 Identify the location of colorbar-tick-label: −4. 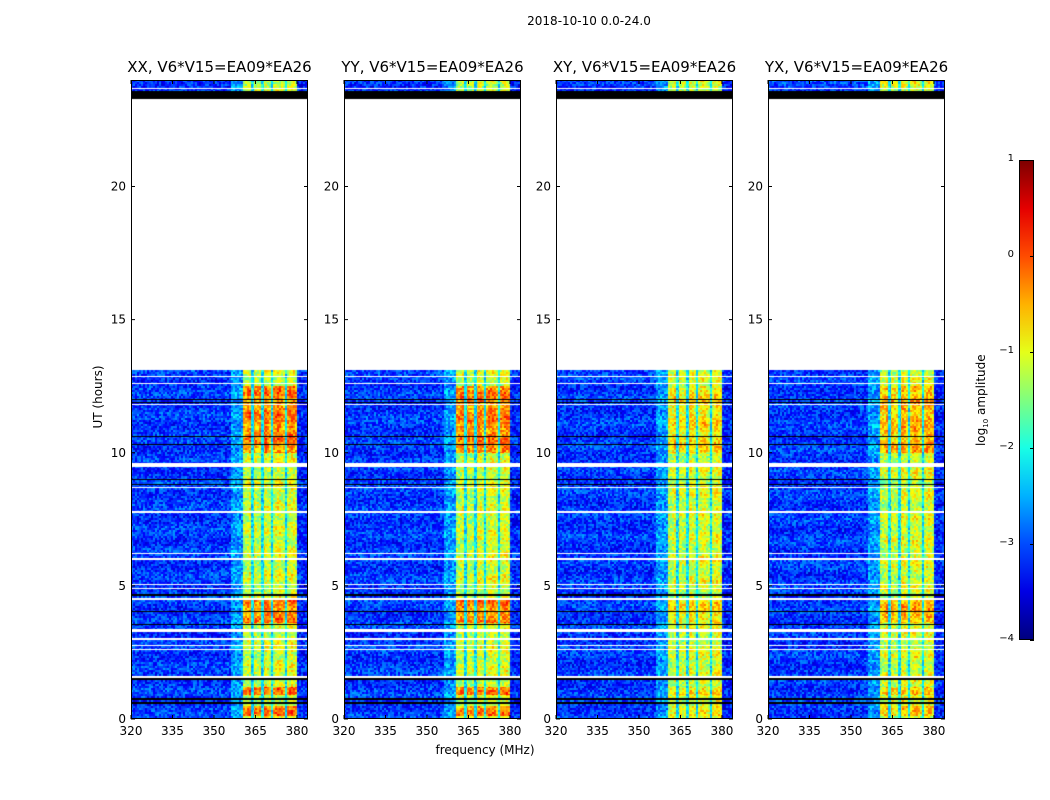
(1006, 638).